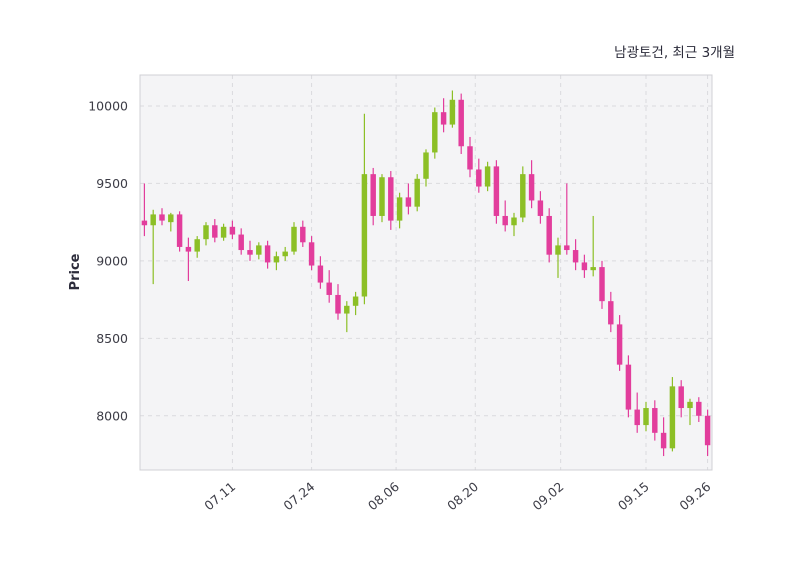  I want to click on x-tick-label: 07.24, so click(298, 496).